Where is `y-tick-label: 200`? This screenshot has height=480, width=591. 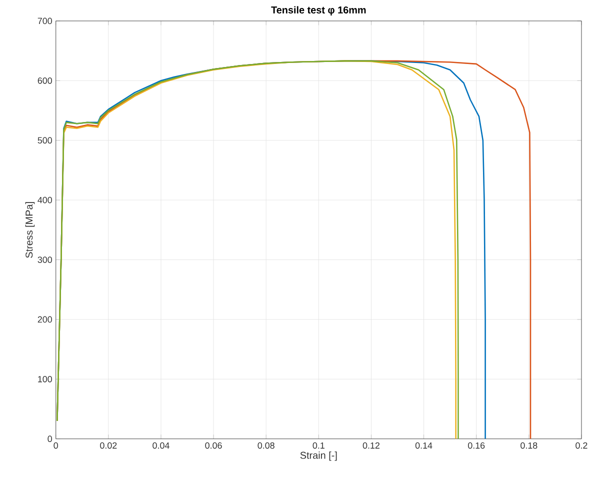 y-tick-label: 200 is located at coordinates (45, 319).